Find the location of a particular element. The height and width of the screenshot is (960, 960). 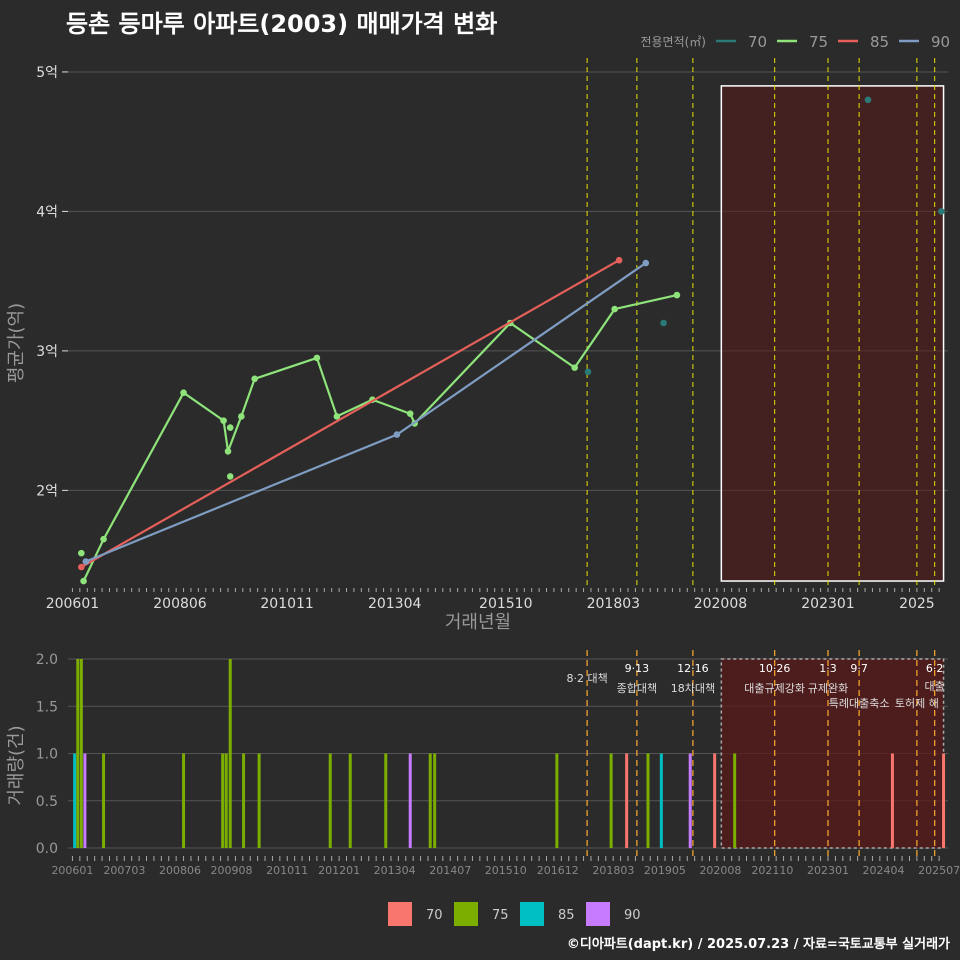

policy-label: 특례대출축소 is located at coordinates (859, 703).